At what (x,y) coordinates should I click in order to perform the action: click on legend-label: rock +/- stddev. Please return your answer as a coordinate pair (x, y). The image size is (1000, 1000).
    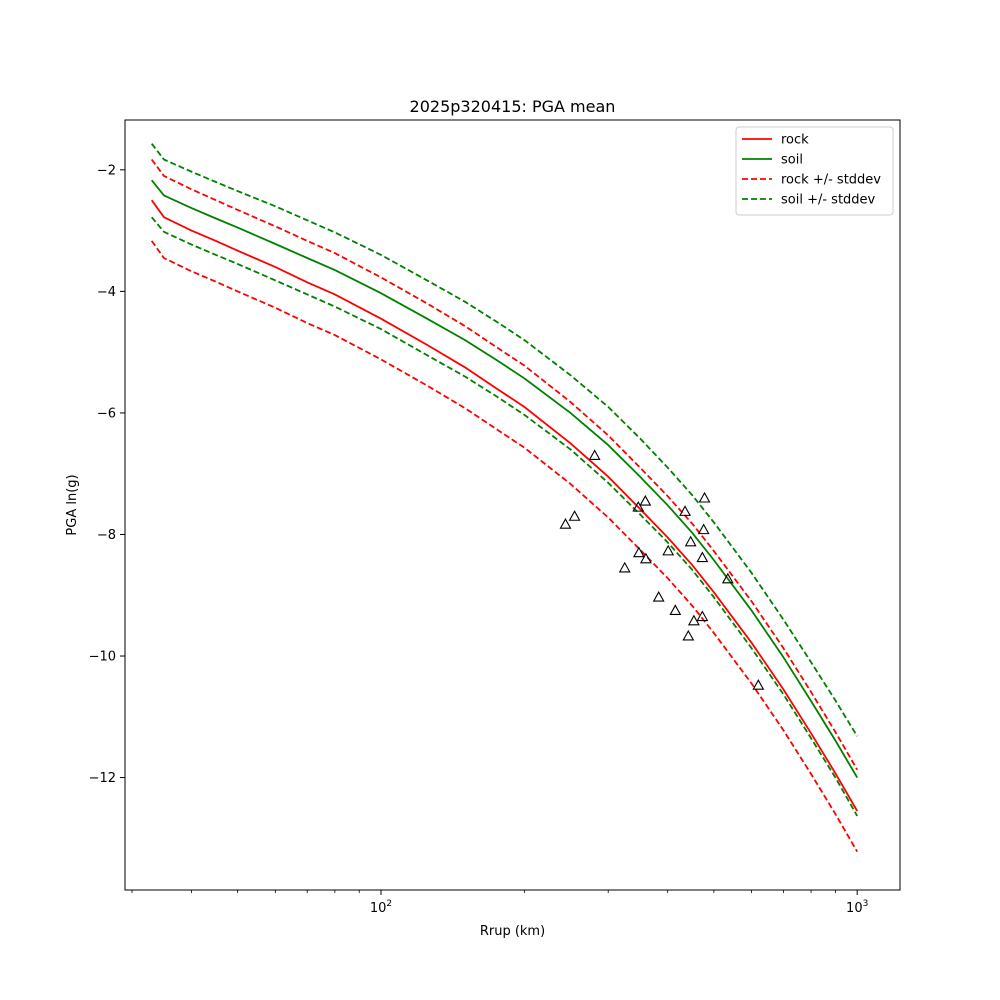
    Looking at the image, I should click on (831, 180).